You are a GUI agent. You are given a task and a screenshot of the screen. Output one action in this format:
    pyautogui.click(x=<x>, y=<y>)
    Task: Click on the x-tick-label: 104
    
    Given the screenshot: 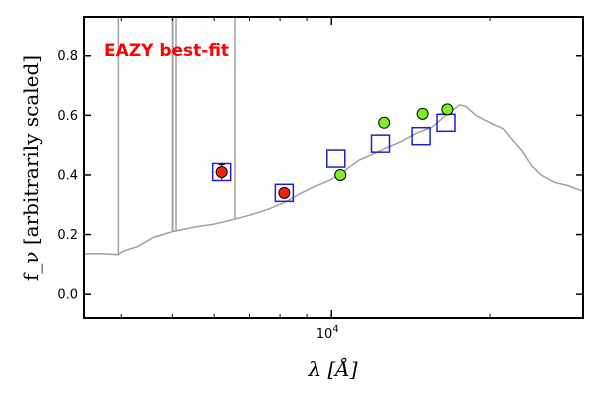 What is the action you would take?
    pyautogui.click(x=327, y=333)
    